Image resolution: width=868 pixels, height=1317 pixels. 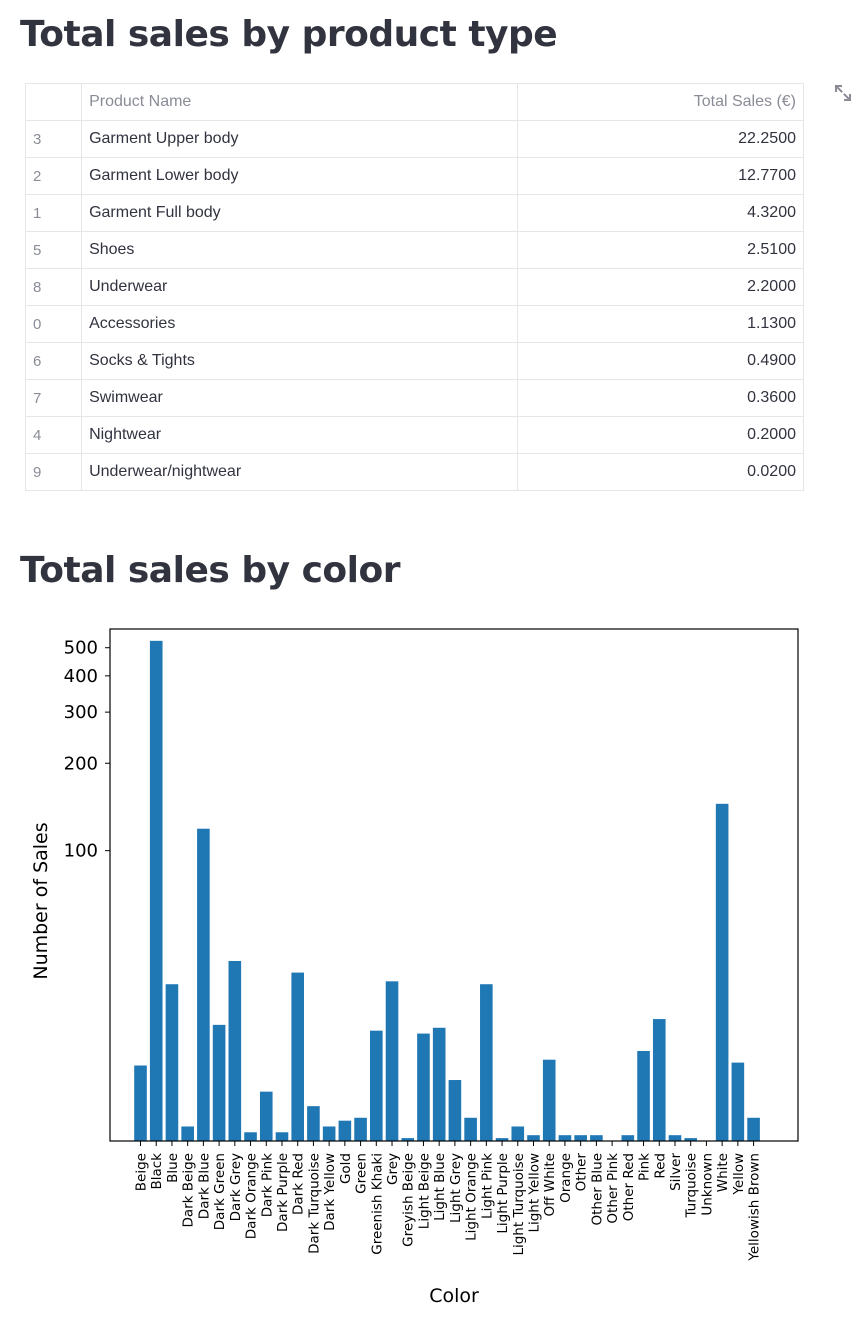 I want to click on x-axis-label: Color, so click(x=454, y=1296).